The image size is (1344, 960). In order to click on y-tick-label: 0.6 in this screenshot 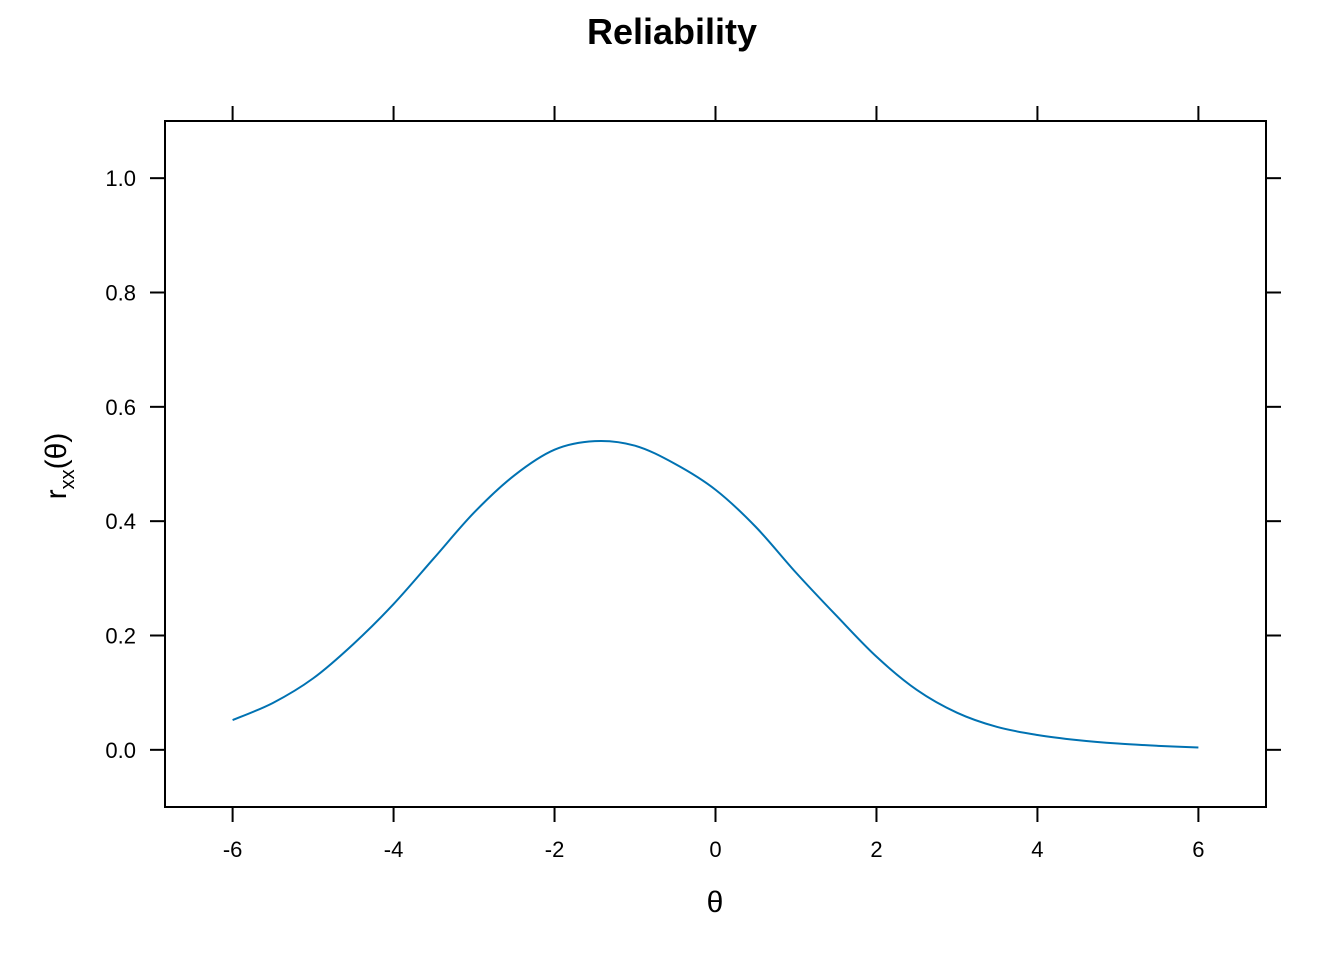, I will do `click(120, 407)`.